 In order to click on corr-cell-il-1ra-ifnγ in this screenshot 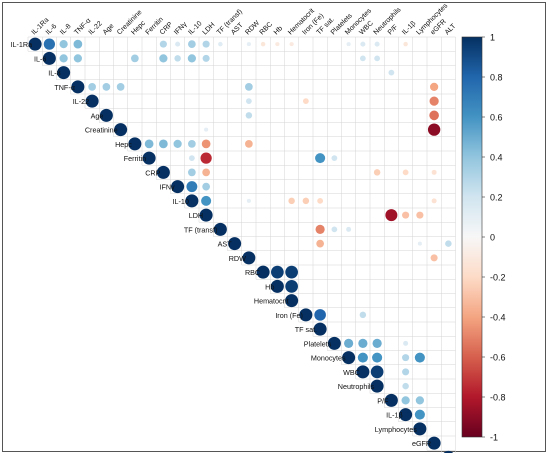, I will do `click(178, 44)`.